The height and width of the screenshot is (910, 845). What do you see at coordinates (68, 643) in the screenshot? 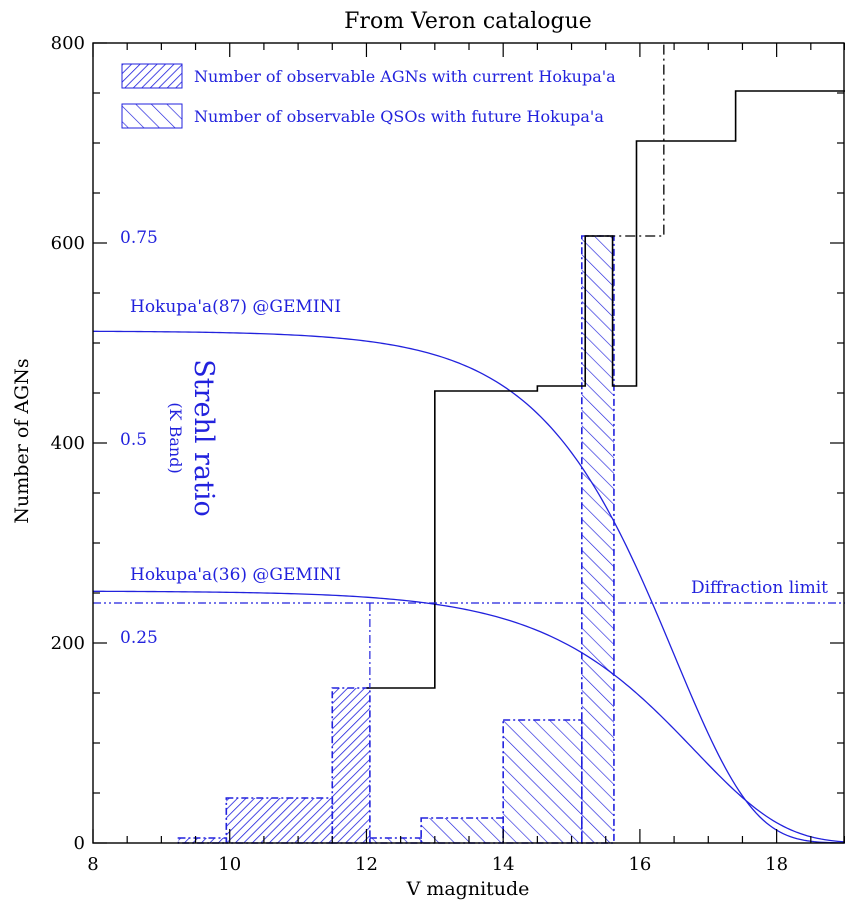
I see `y-tick-label-200: 200` at bounding box center [68, 643].